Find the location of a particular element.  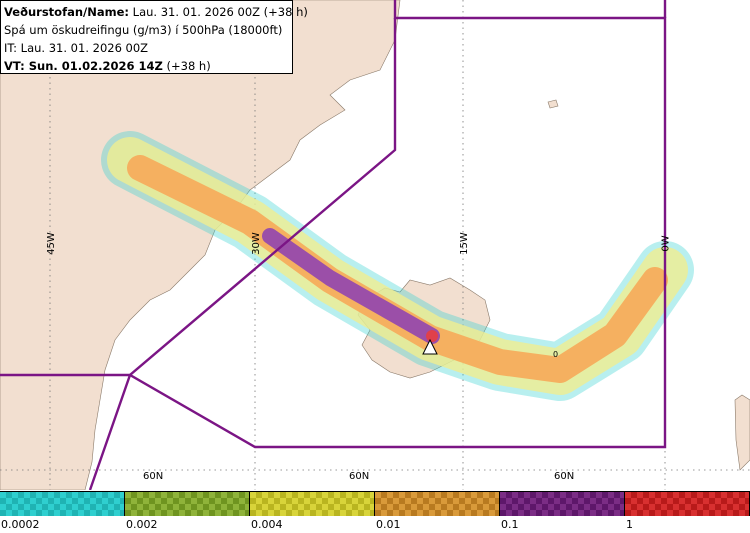

island-small is located at coordinates (553, 104).